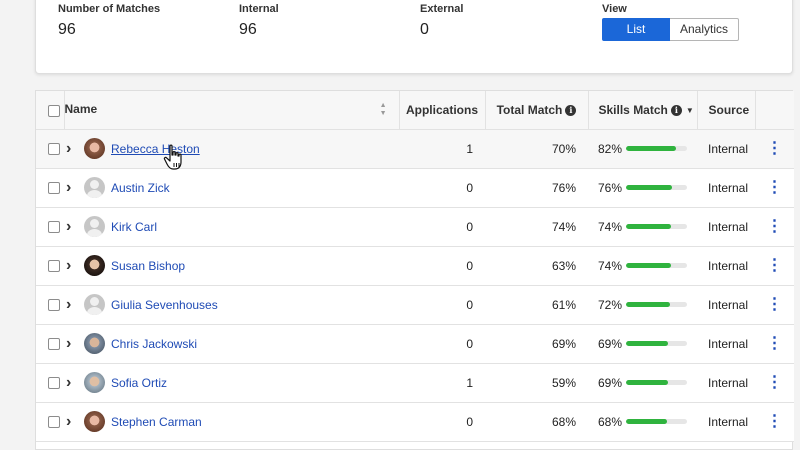 The height and width of the screenshot is (450, 800). Describe the element at coordinates (109, 9) in the screenshot. I see `stat-label: Number of Matches` at that location.